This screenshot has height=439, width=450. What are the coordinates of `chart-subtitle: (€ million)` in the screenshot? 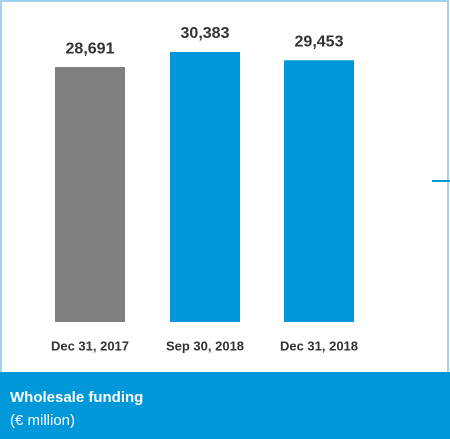 It's located at (42, 420).